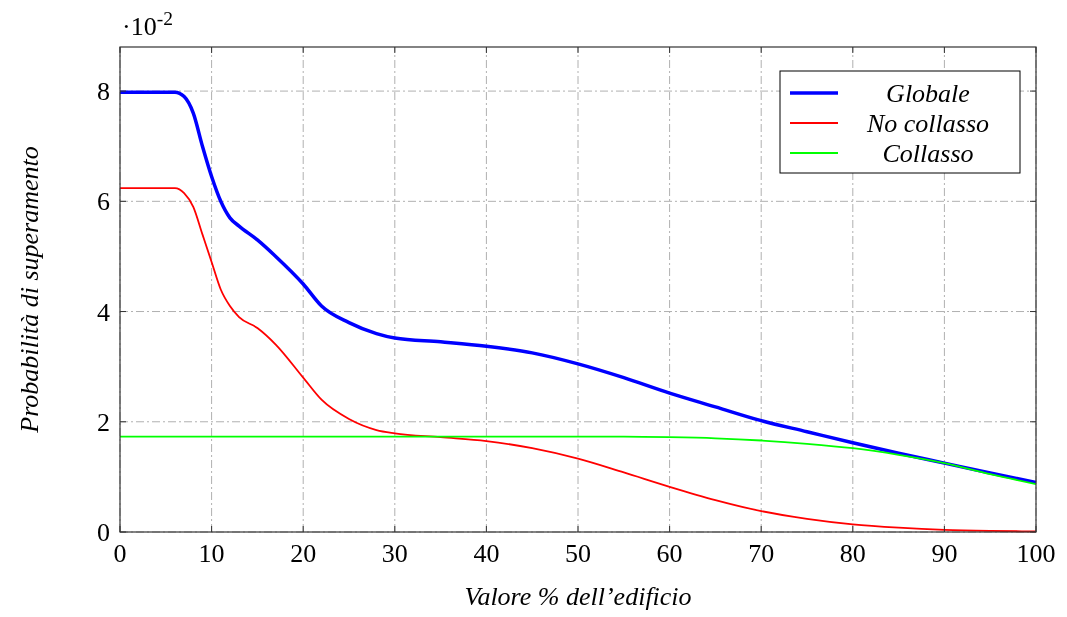 The width and height of the screenshot is (1067, 617). What do you see at coordinates (394, 553) in the screenshot?
I see `x-tick-label: 30` at bounding box center [394, 553].